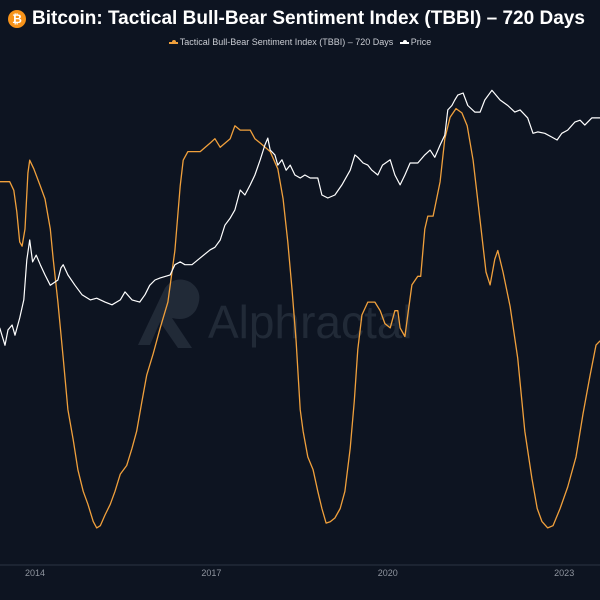 Image resolution: width=600 pixels, height=600 pixels. I want to click on price-marker-icon, so click(404, 42).